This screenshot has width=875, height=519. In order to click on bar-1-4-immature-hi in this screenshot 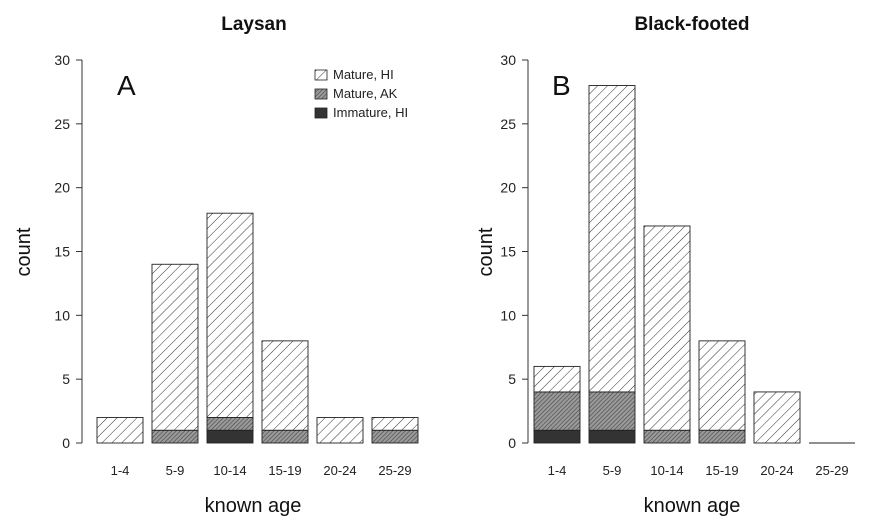, I will do `click(557, 436)`.